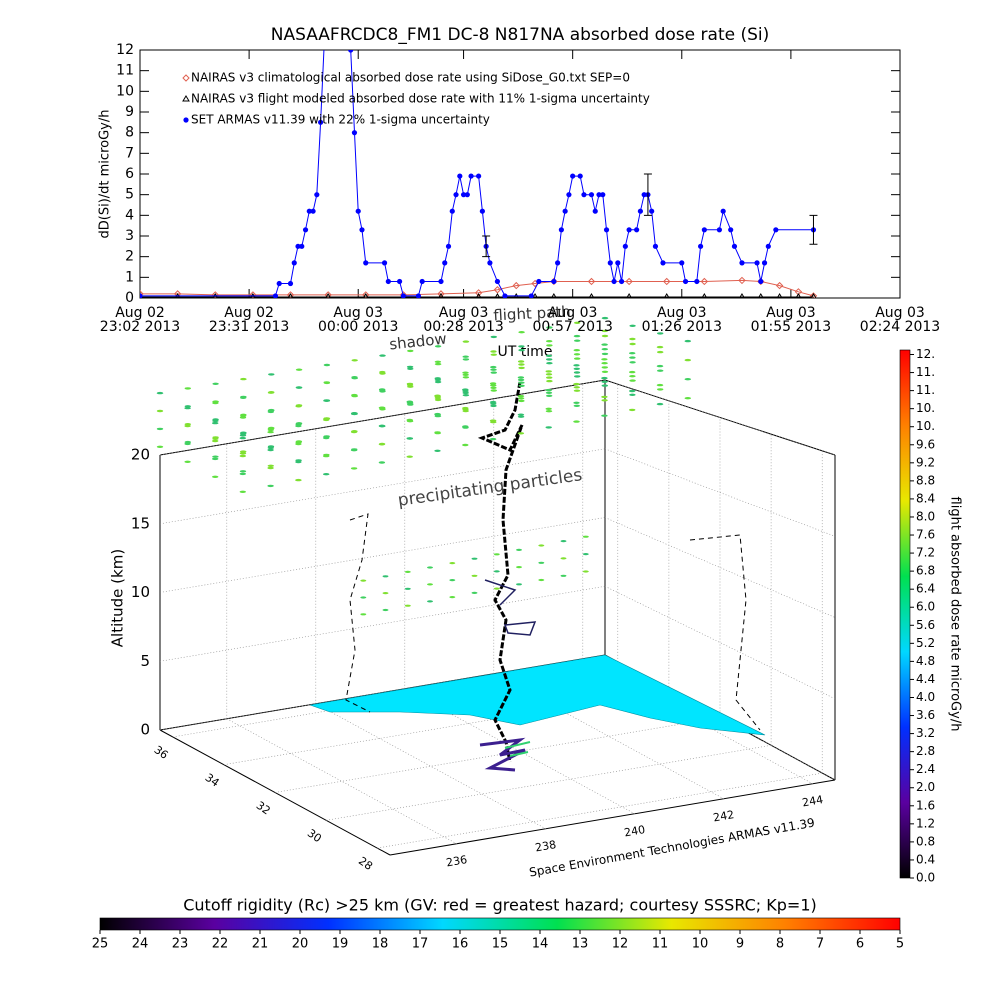 This screenshot has height=1000, width=1000. Describe the element at coordinates (314, 836) in the screenshot. I see `lat-tick-label: 30` at that location.